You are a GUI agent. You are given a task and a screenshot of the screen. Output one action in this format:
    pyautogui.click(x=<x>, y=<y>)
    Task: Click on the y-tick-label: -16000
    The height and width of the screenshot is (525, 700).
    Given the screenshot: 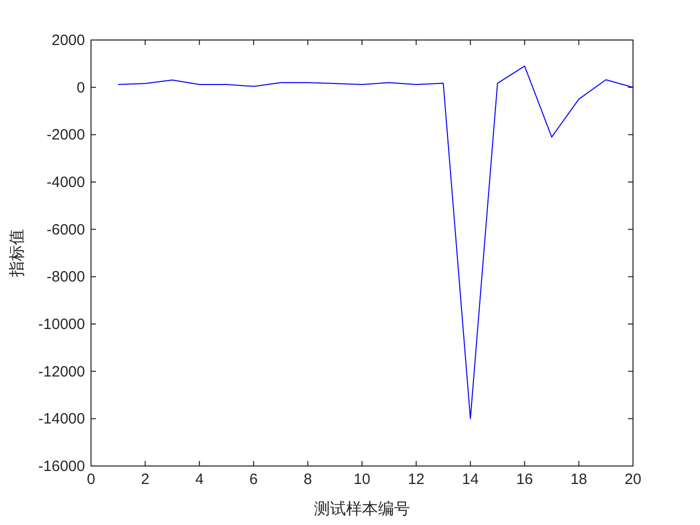 What is the action you would take?
    pyautogui.click(x=61, y=466)
    